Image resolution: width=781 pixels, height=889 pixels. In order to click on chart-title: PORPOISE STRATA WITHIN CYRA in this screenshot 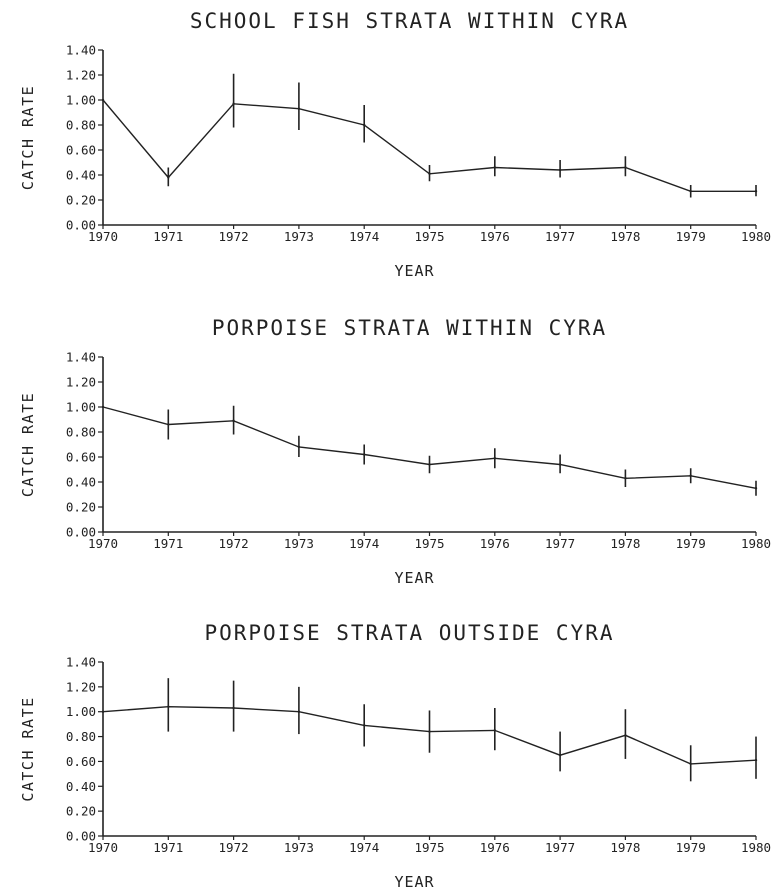, I will do `click(409, 328)`.